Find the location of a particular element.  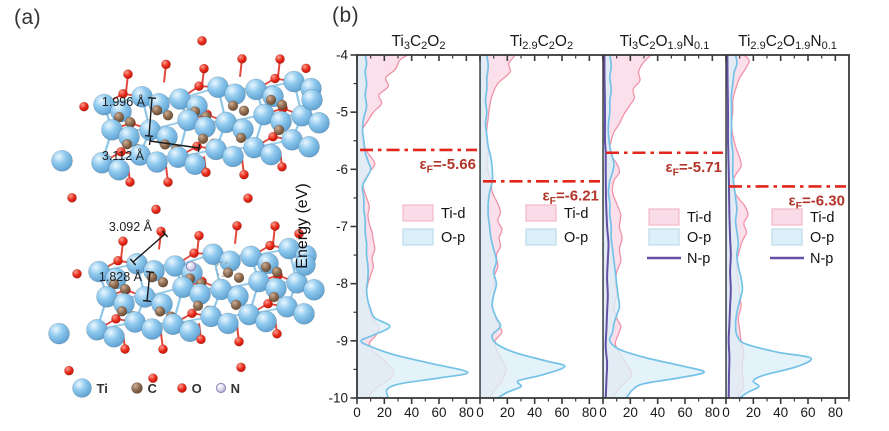

species-legend-item-n: N is located at coordinates (227, 388).